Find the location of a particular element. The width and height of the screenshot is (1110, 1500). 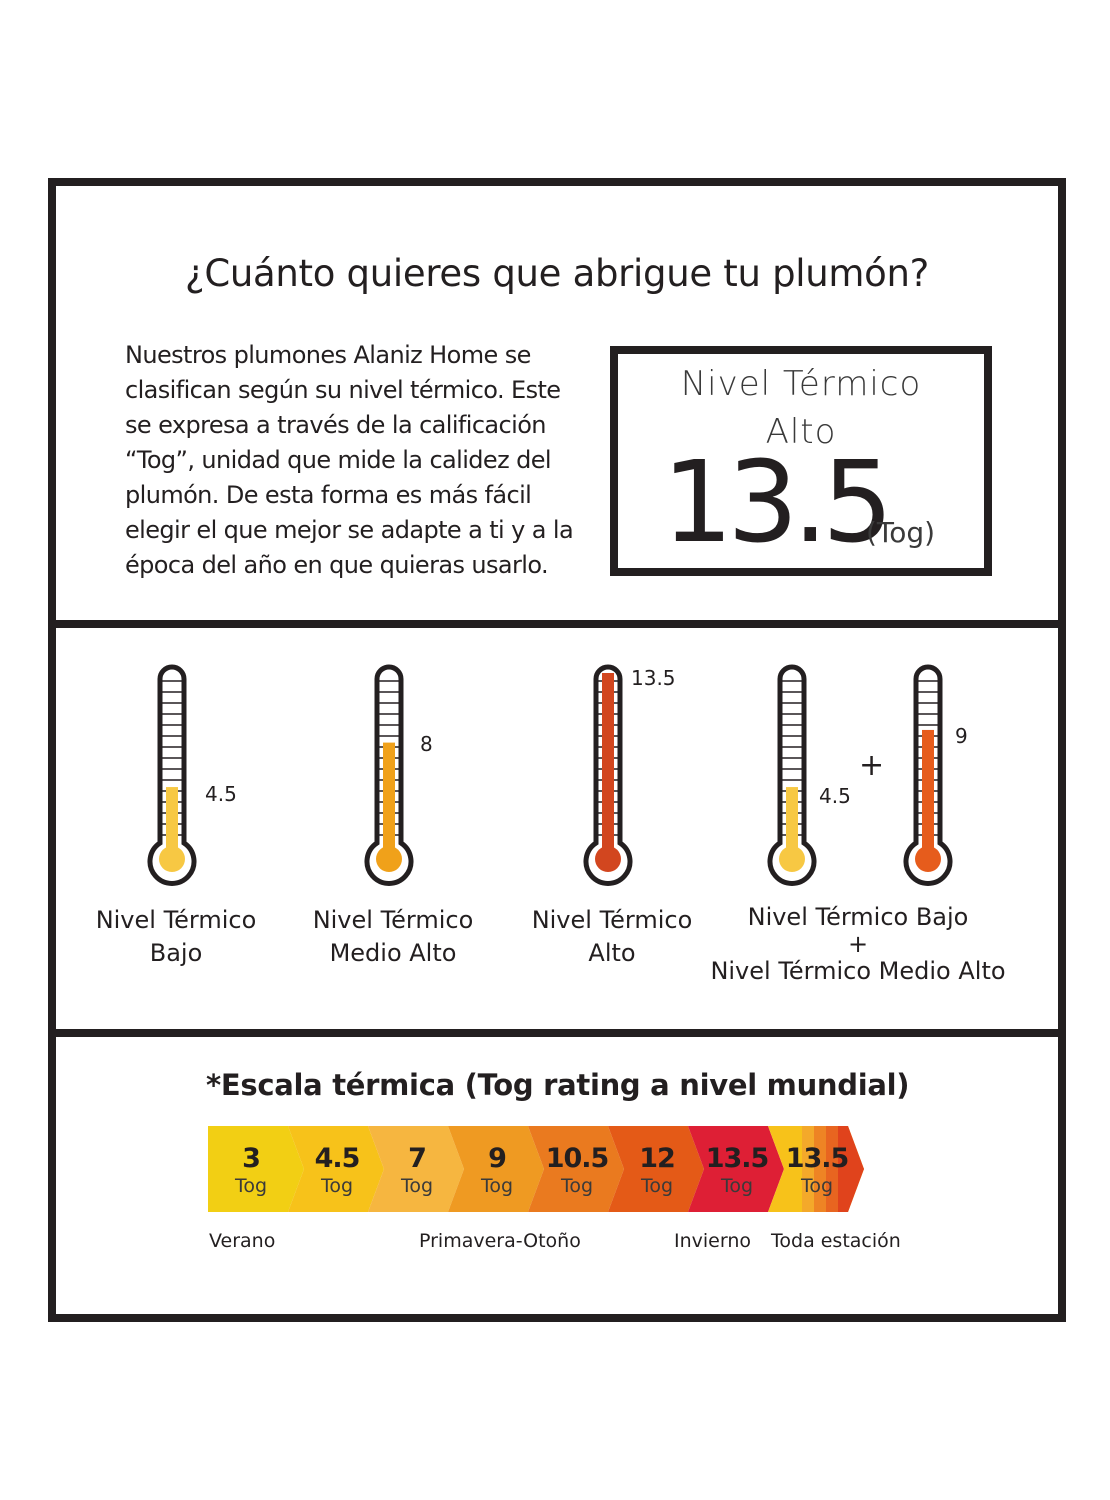

tog-segment-label: 10.5 Tog is located at coordinates (577, 1170).